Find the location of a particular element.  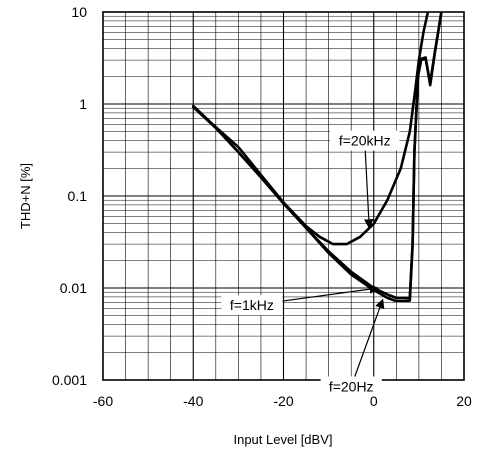

y-tick-labels: 10 1 0.1 0.01 0.001 is located at coordinates (69, 196).